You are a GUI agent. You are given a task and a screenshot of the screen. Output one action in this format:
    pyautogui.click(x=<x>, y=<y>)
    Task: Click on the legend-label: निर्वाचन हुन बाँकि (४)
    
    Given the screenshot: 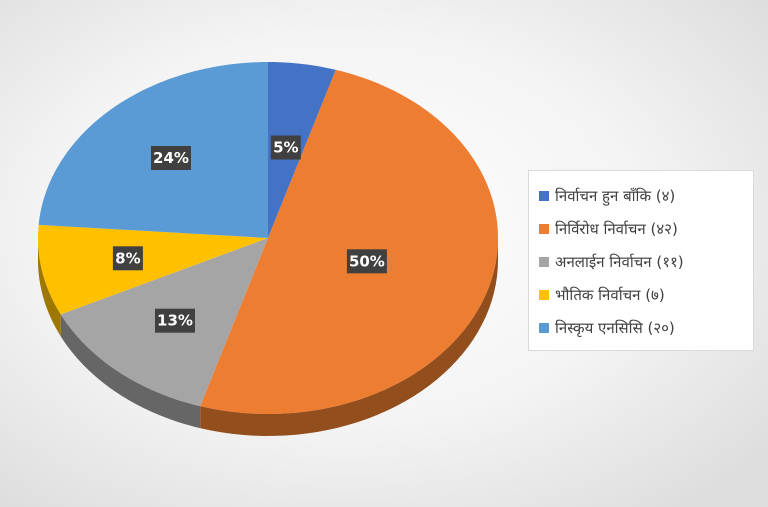 What is the action you would take?
    pyautogui.click(x=615, y=195)
    